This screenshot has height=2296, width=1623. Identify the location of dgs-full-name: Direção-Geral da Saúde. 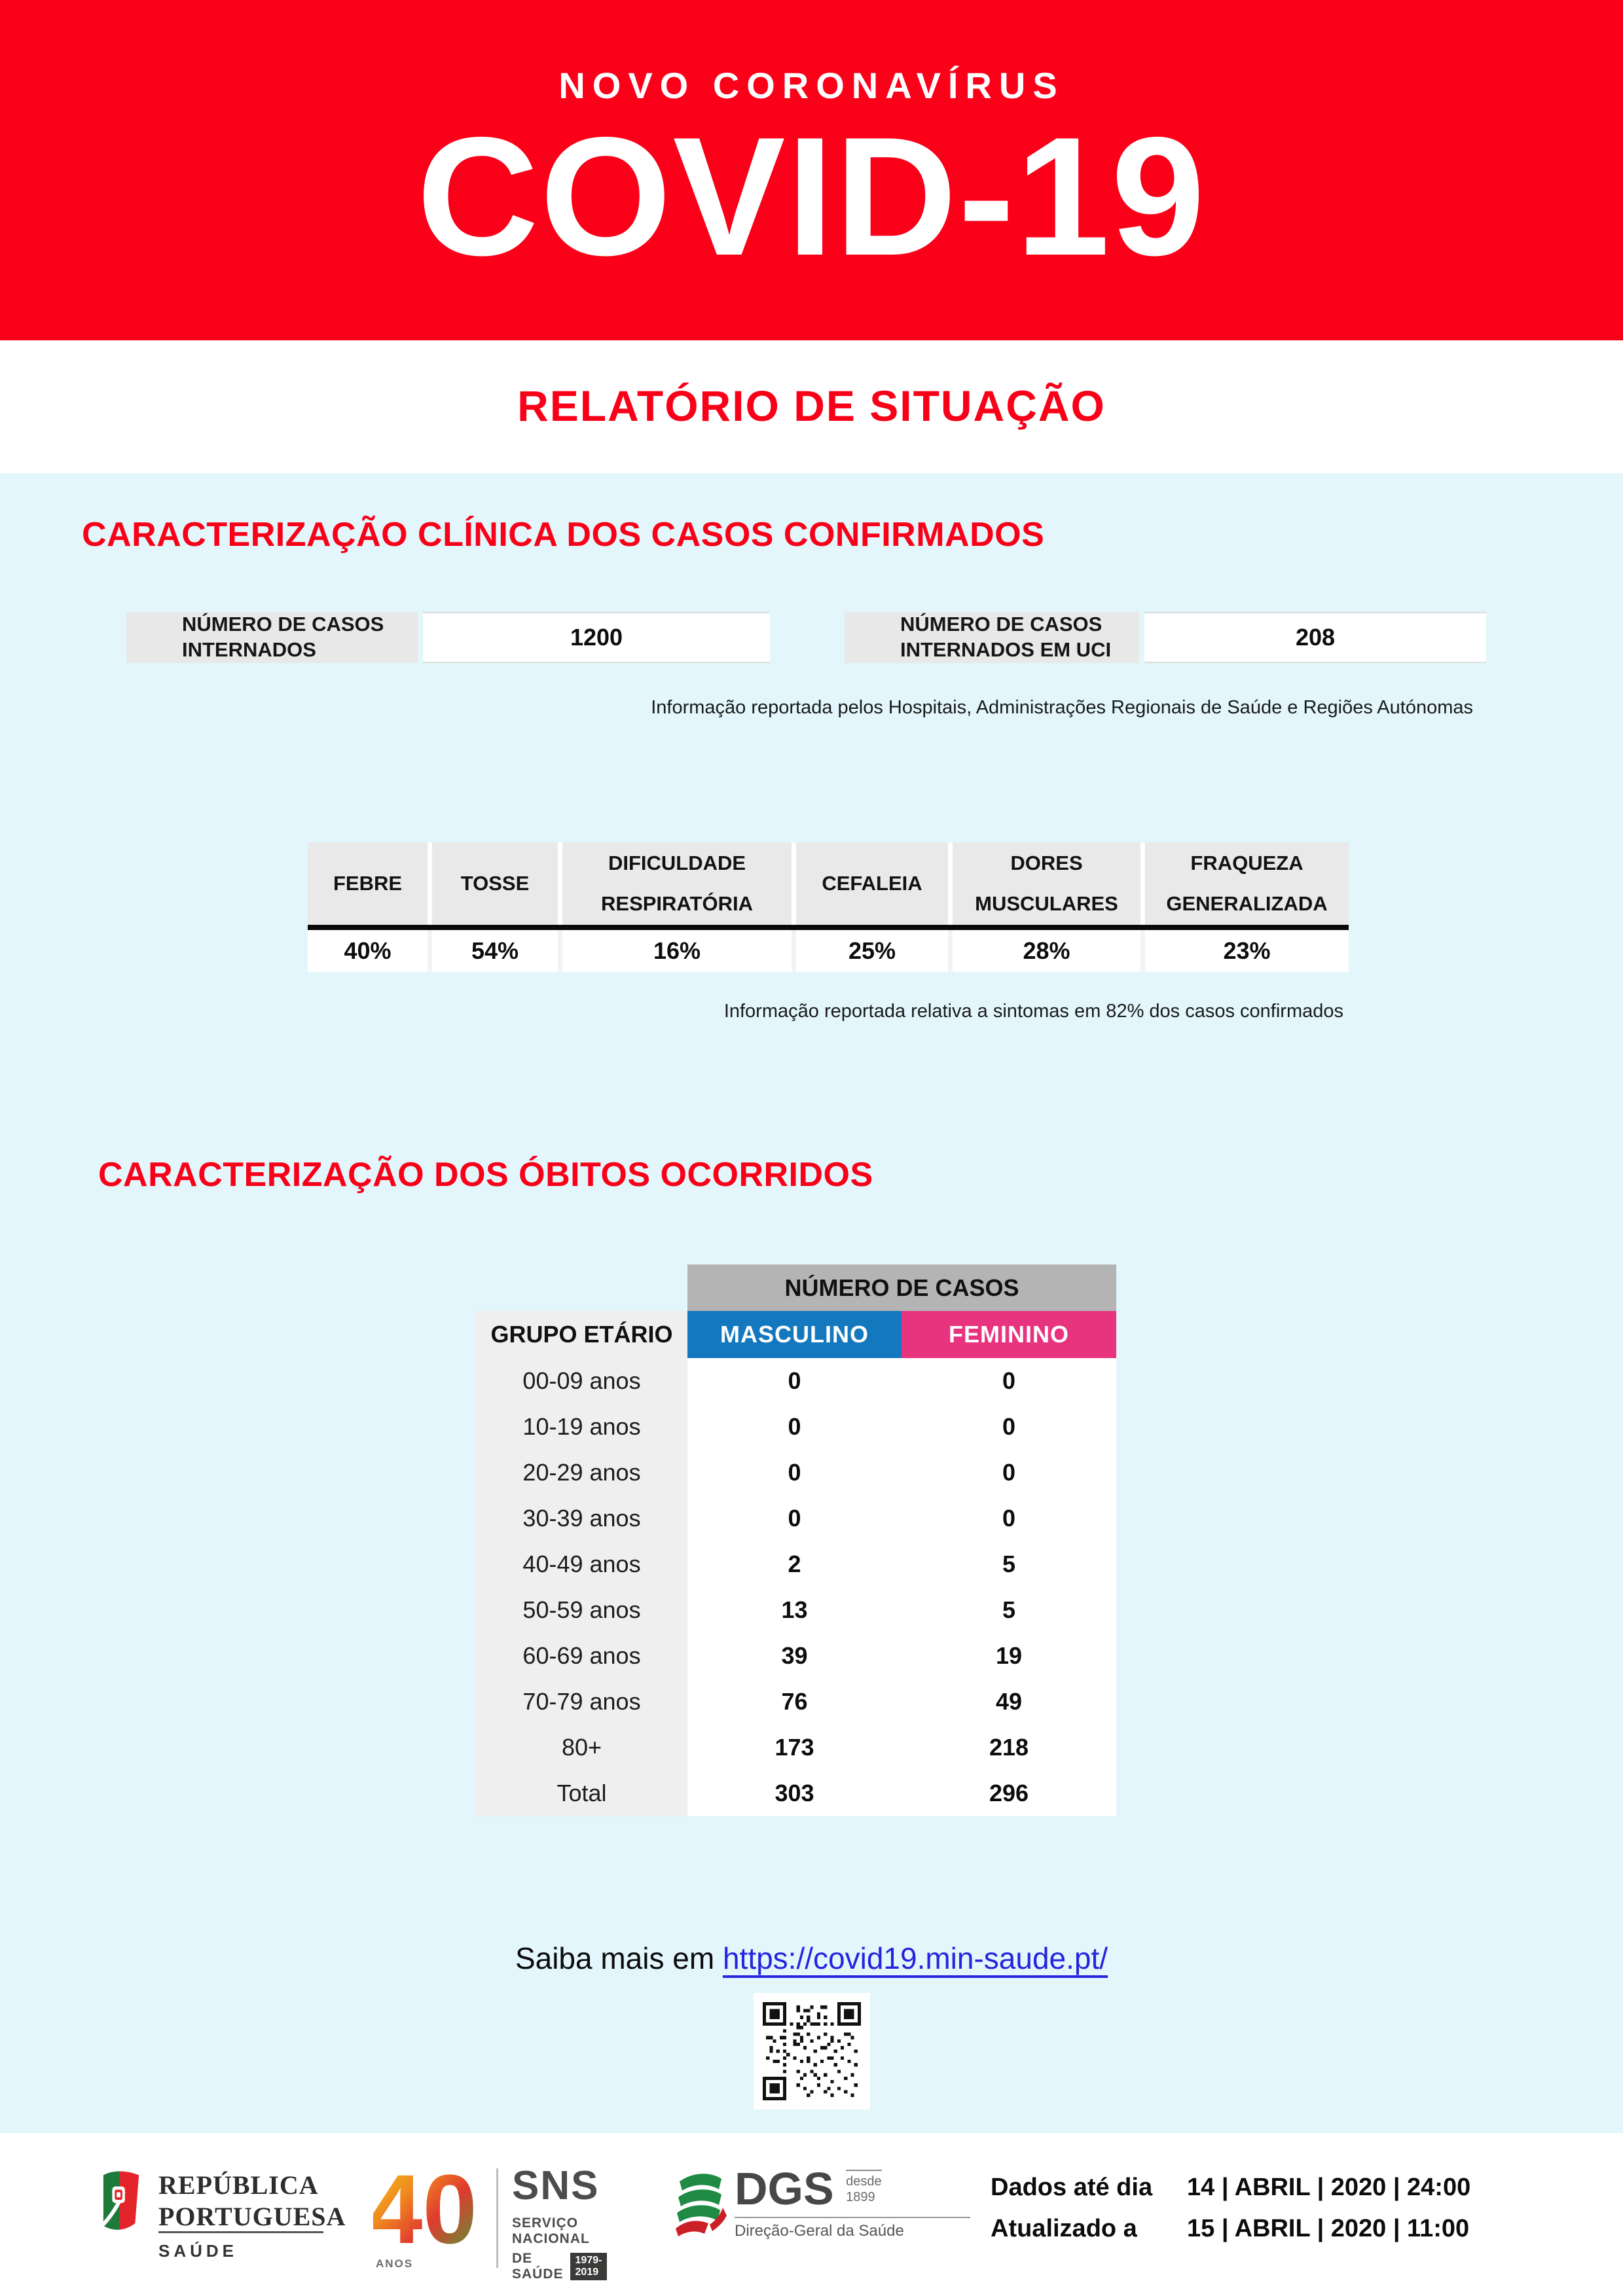
(819, 2231).